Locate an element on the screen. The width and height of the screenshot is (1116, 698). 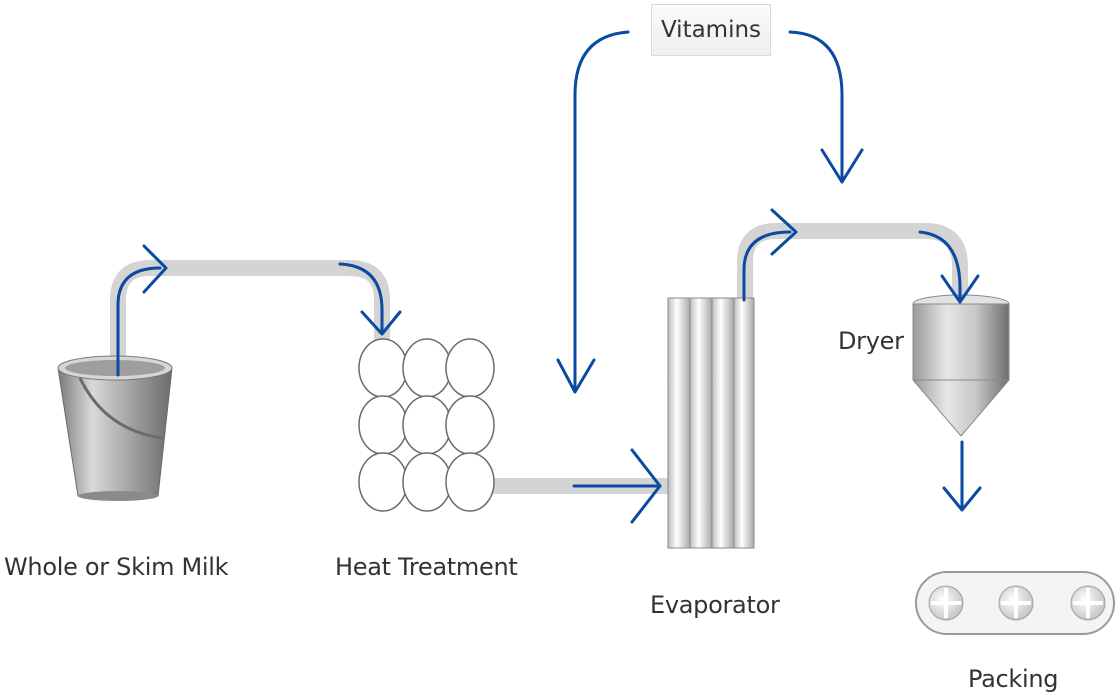
pipe-evaporator-to-dryer is located at coordinates (852, 265).